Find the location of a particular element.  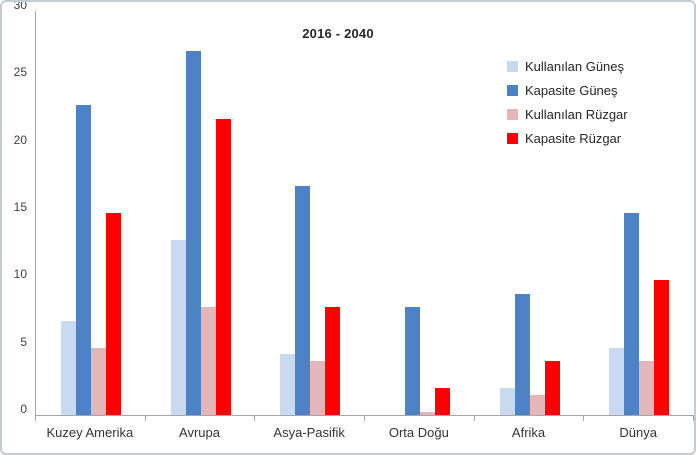

y-tick-label: 15 is located at coordinates (20, 207).